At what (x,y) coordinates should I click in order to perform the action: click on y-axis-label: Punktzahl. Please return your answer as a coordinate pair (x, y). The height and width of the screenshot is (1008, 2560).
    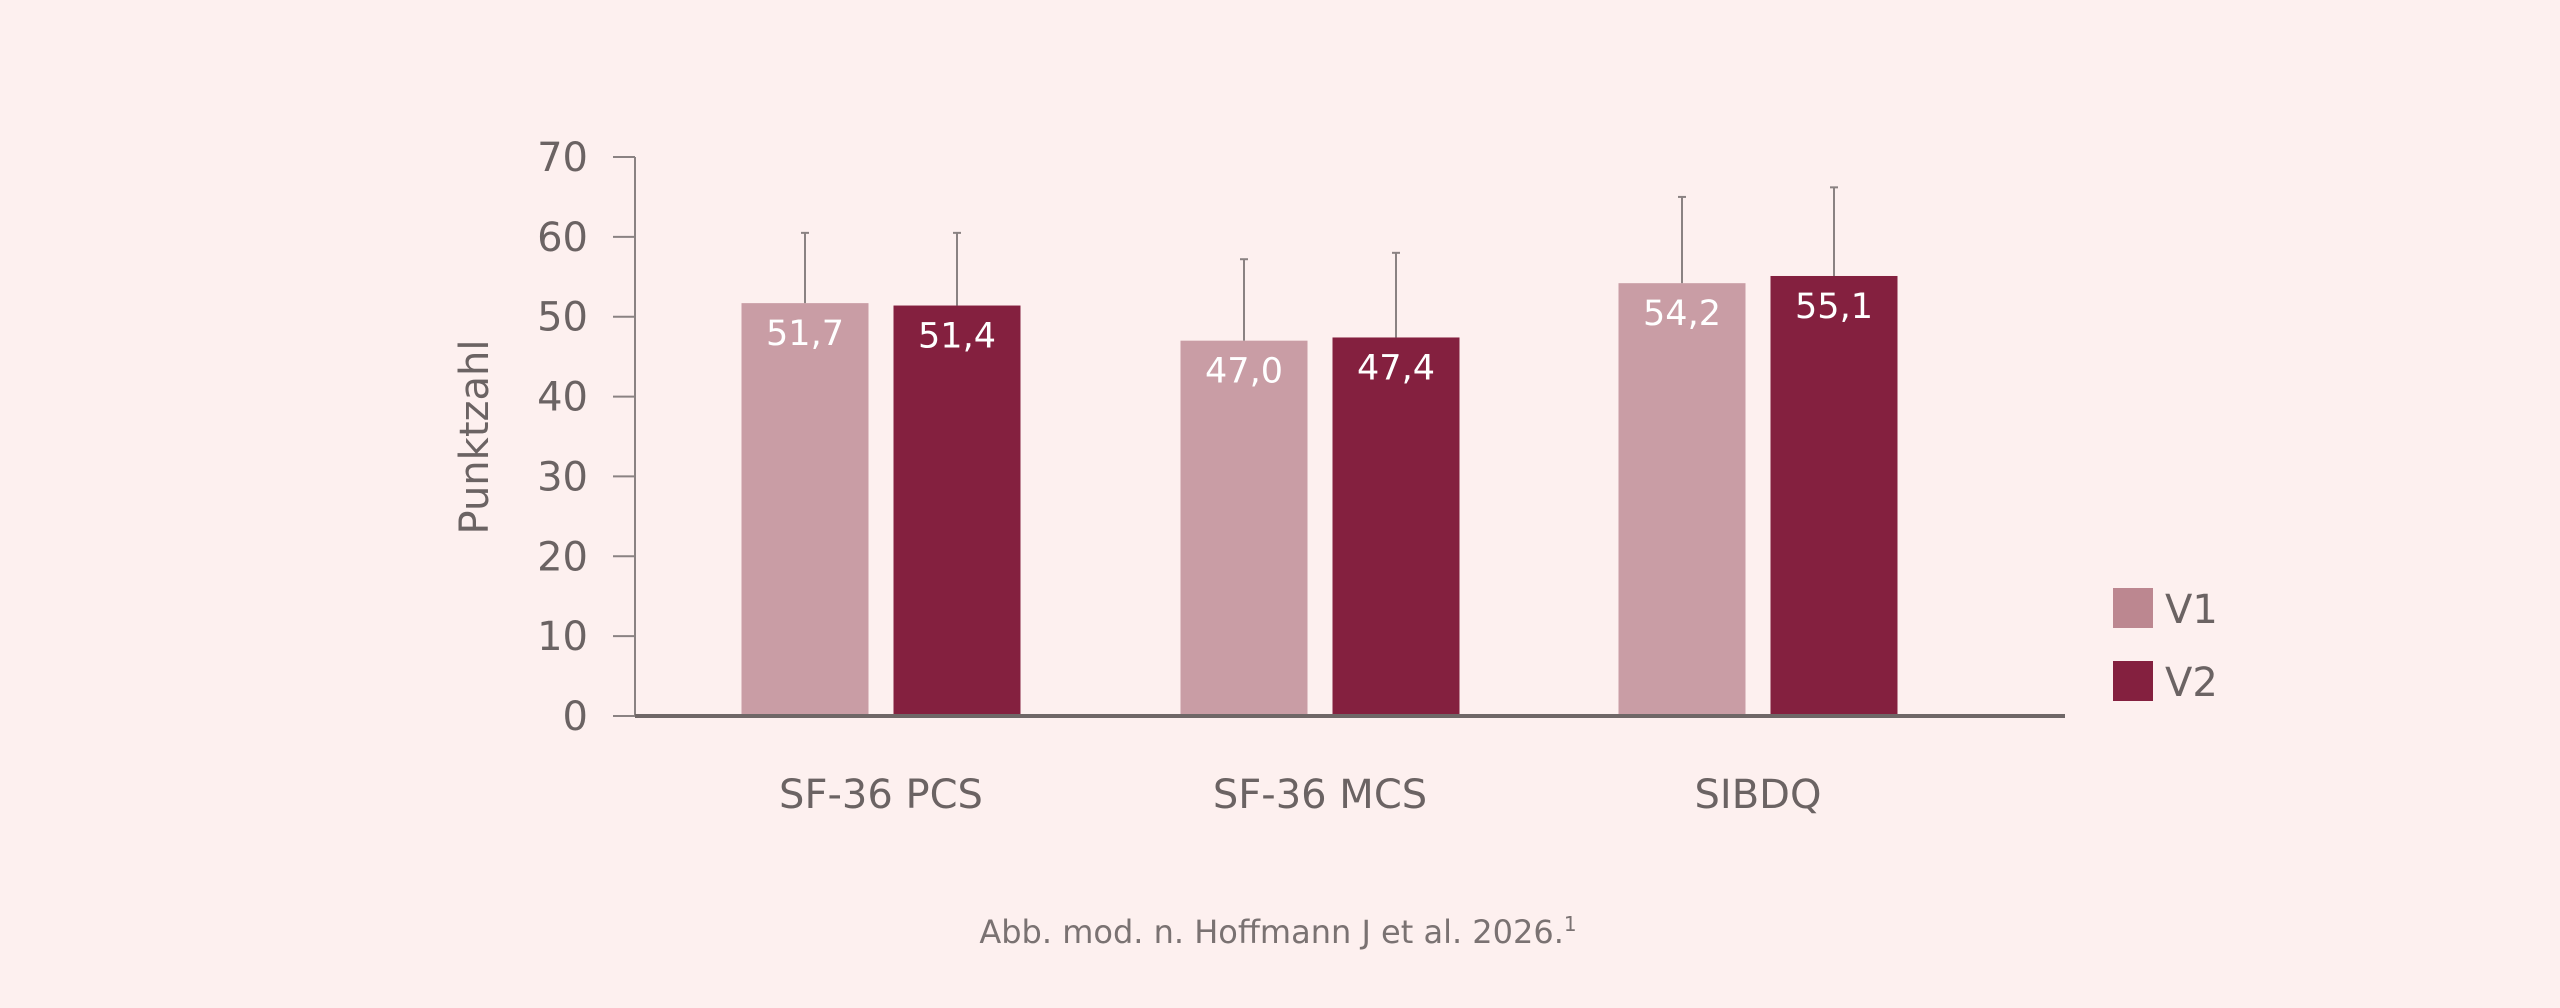
    Looking at the image, I should click on (475, 437).